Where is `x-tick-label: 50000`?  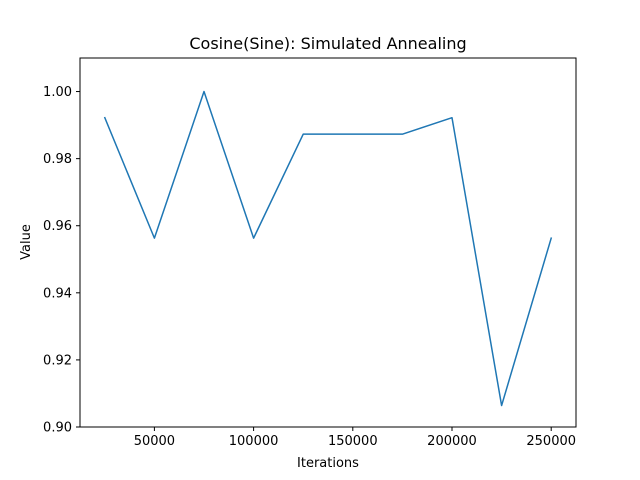 x-tick-label: 50000 is located at coordinates (154, 441).